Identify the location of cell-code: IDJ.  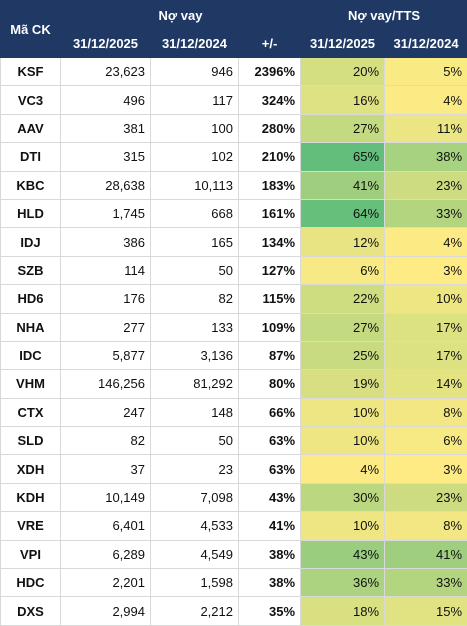
(31, 242).